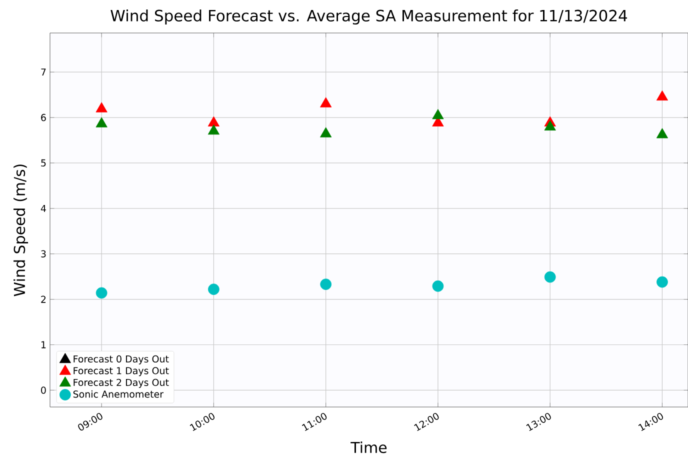  I want to click on y-tick-label: 1, so click(43, 344).